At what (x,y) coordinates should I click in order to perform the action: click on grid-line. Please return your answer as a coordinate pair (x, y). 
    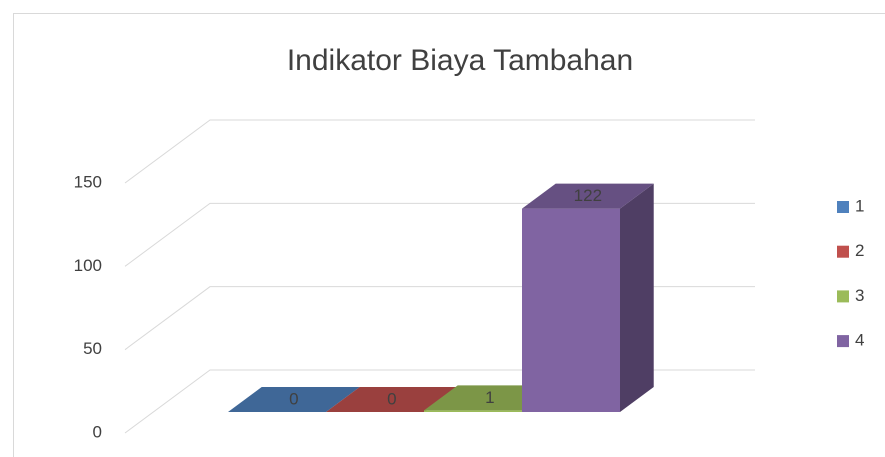
    Looking at the image, I should click on (439, 151).